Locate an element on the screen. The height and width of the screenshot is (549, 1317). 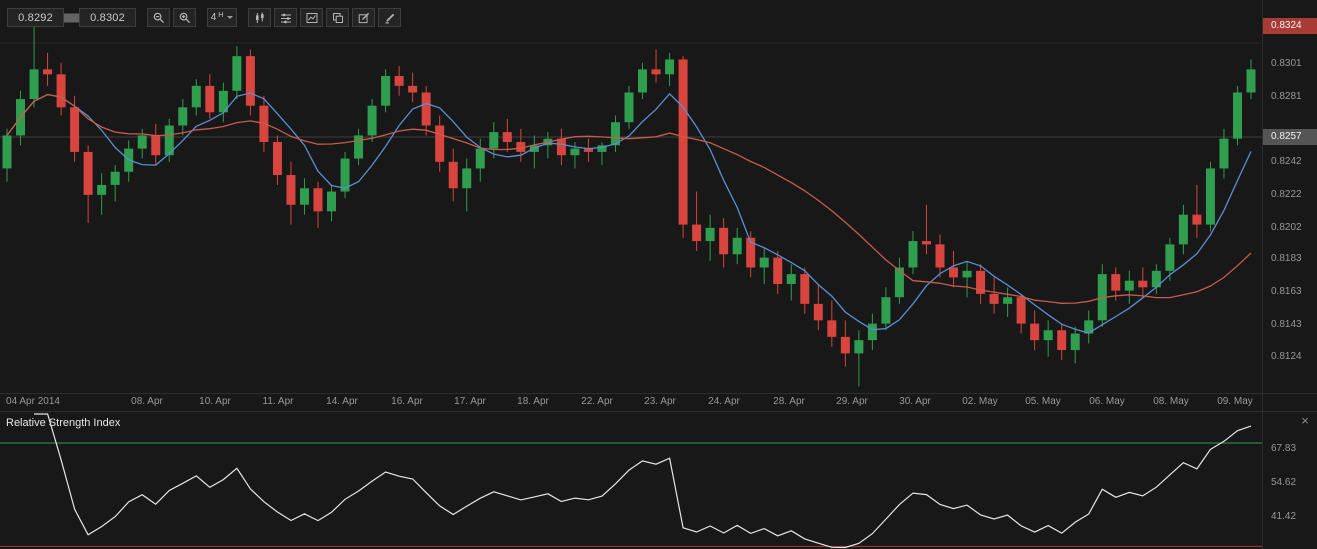
date-tick-label: 06. May is located at coordinates (1107, 401).